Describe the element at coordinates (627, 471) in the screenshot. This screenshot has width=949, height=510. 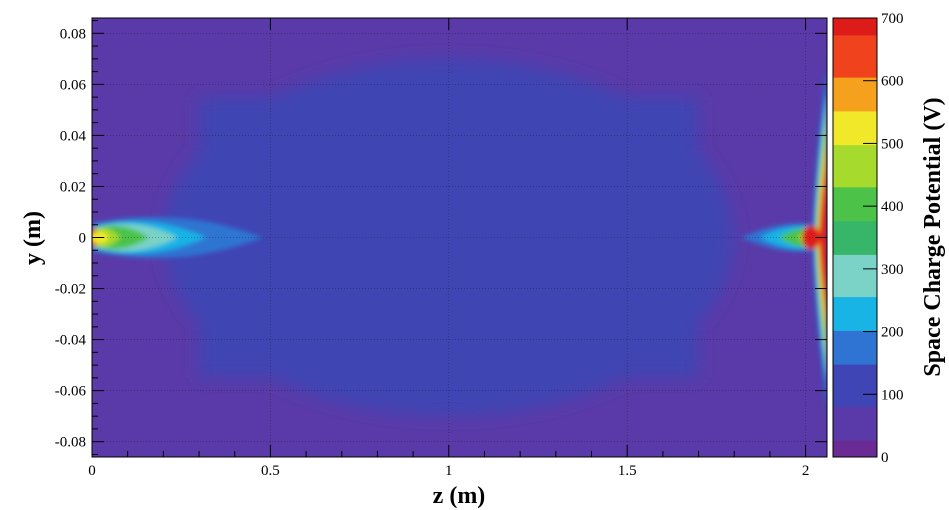
I see `x-tick-label: 1.5` at that location.